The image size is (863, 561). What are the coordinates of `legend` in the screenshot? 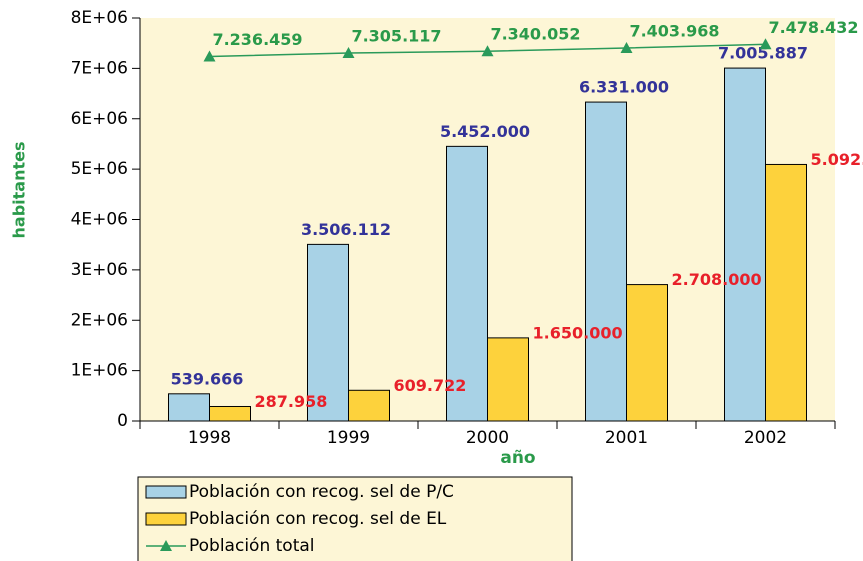 It's located at (355, 518).